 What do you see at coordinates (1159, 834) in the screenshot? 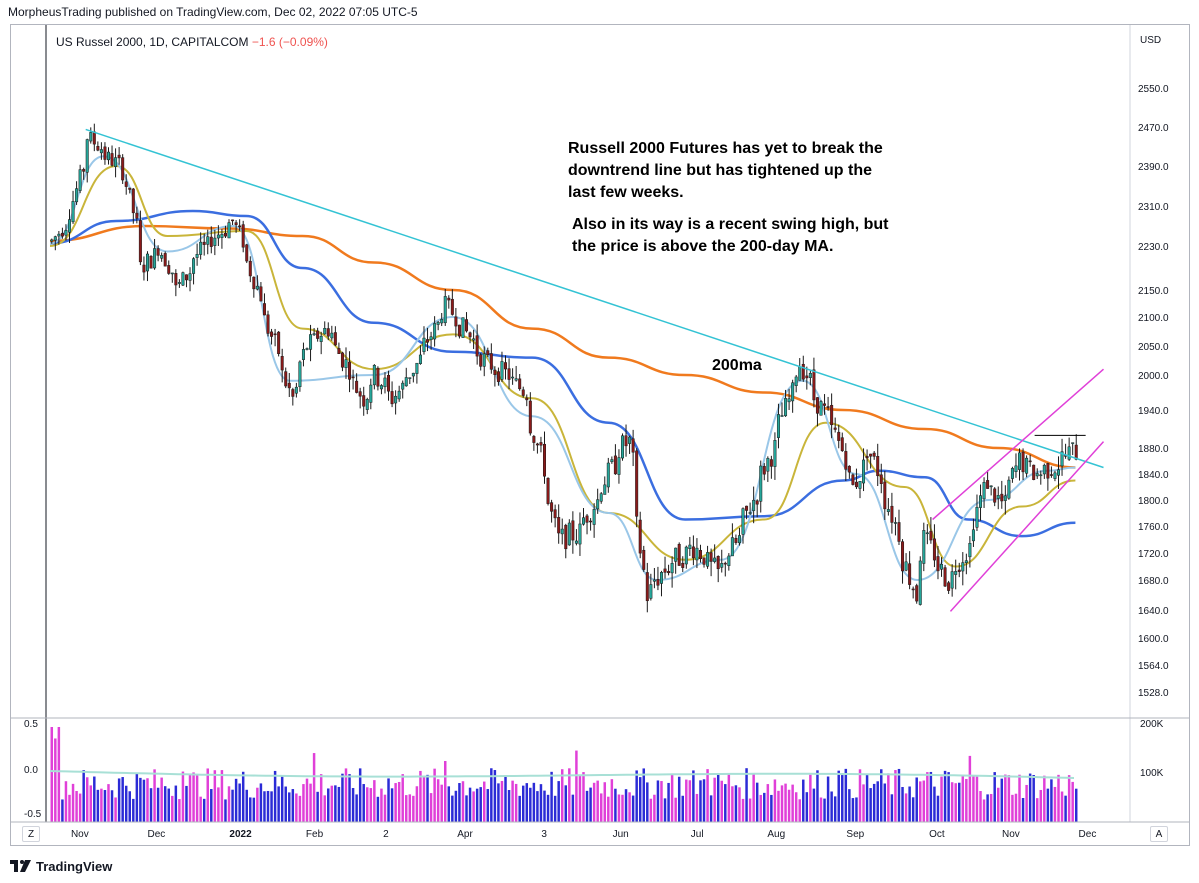
I see `auto-scale-right-button: A` at bounding box center [1159, 834].